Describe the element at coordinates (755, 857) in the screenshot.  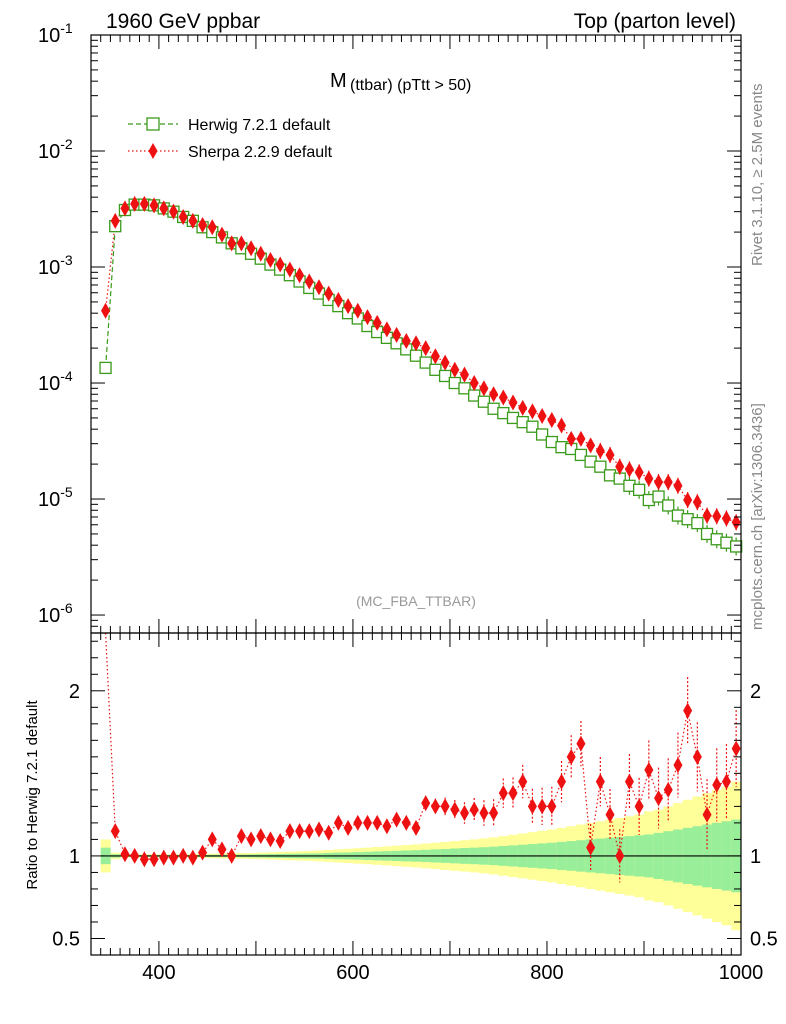
I see `y-tick-label-ratio-right: 1` at that location.